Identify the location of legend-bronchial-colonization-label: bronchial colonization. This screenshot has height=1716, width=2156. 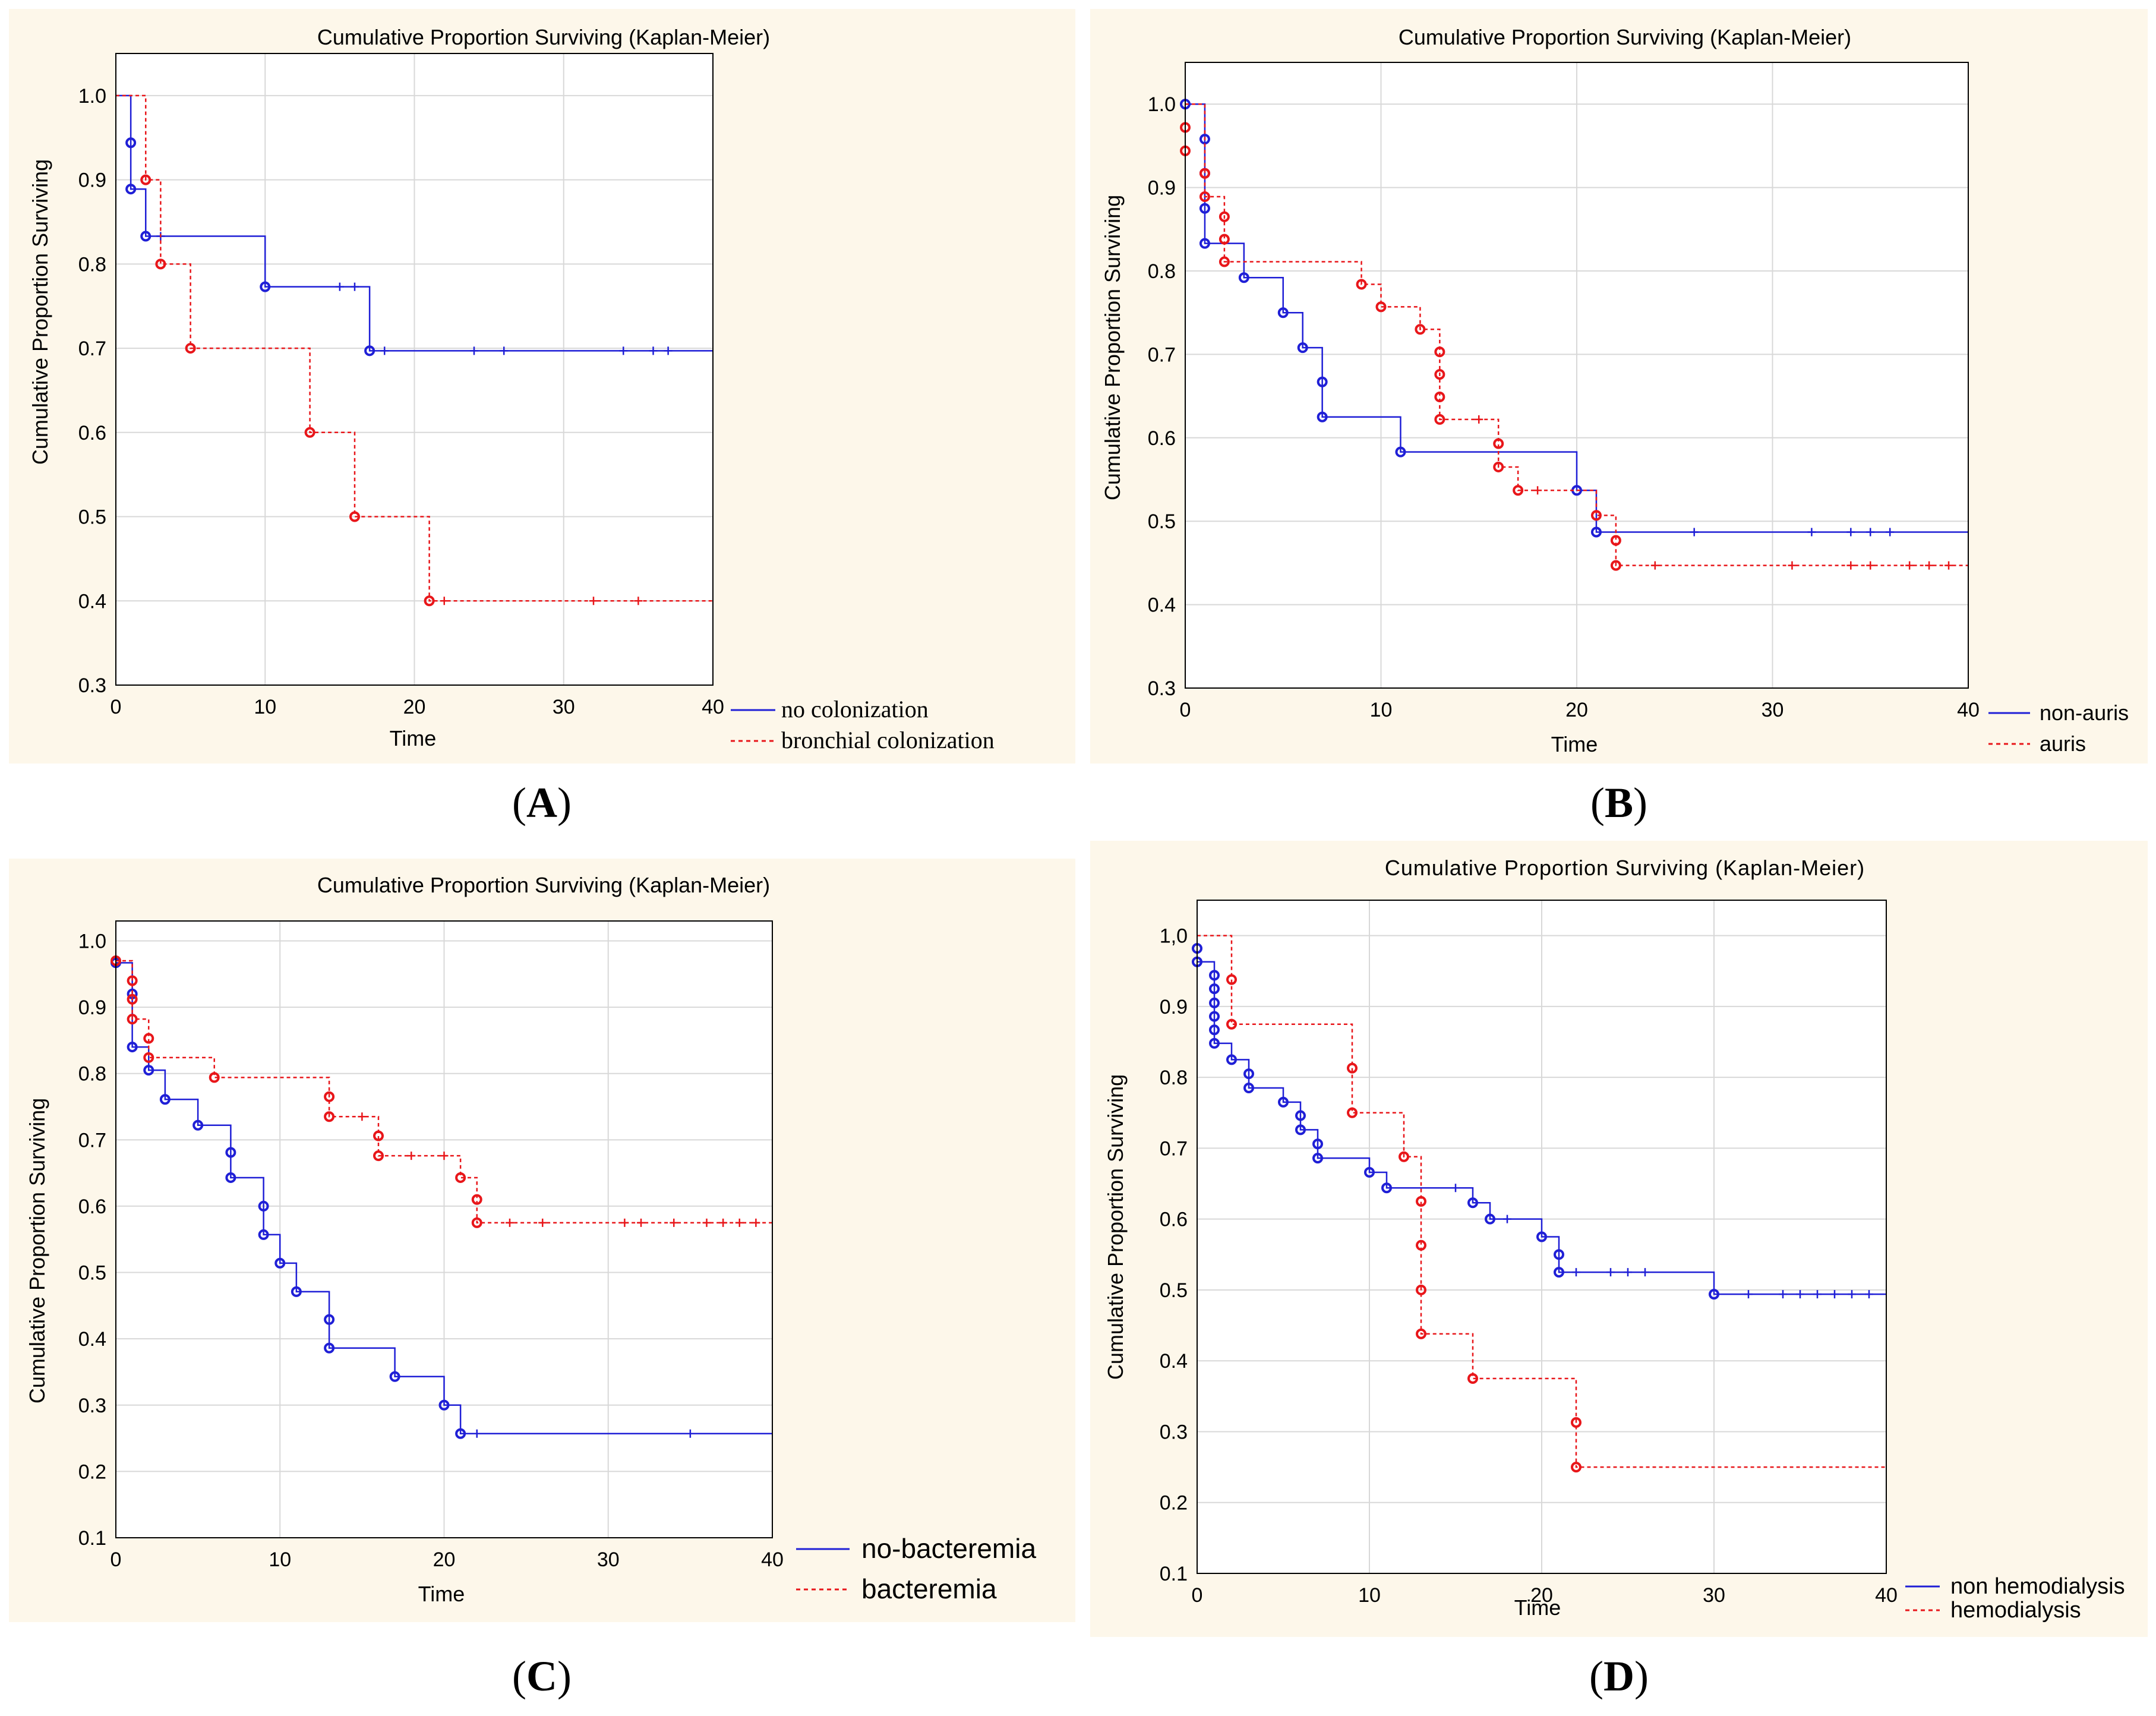
(888, 740).